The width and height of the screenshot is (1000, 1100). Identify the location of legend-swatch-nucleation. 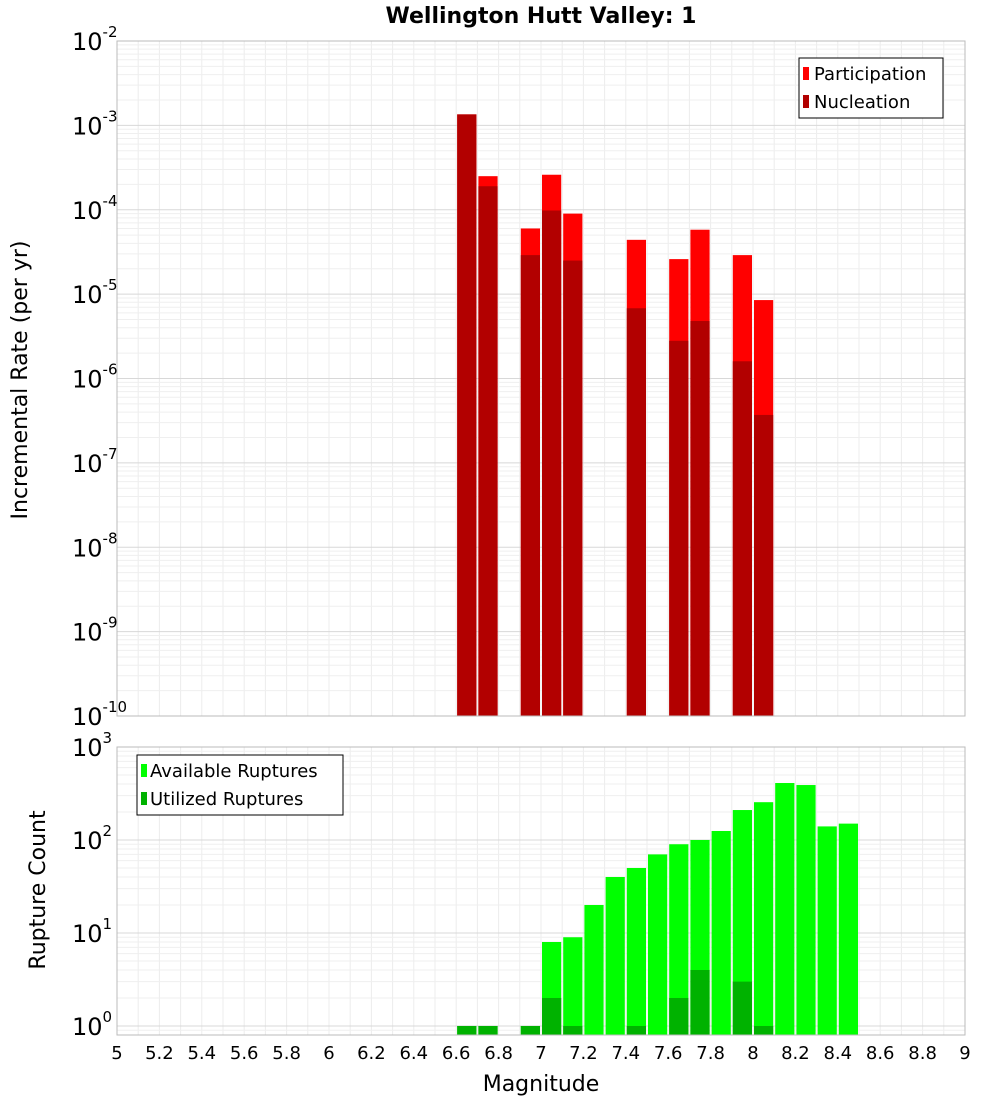
(806, 101).